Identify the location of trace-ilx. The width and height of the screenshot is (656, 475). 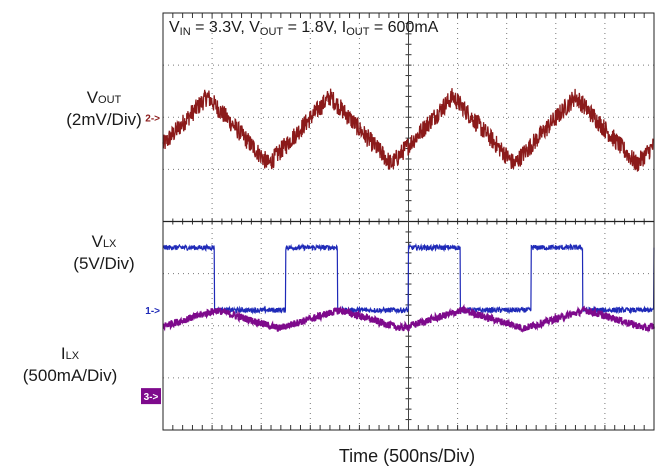
(408, 318).